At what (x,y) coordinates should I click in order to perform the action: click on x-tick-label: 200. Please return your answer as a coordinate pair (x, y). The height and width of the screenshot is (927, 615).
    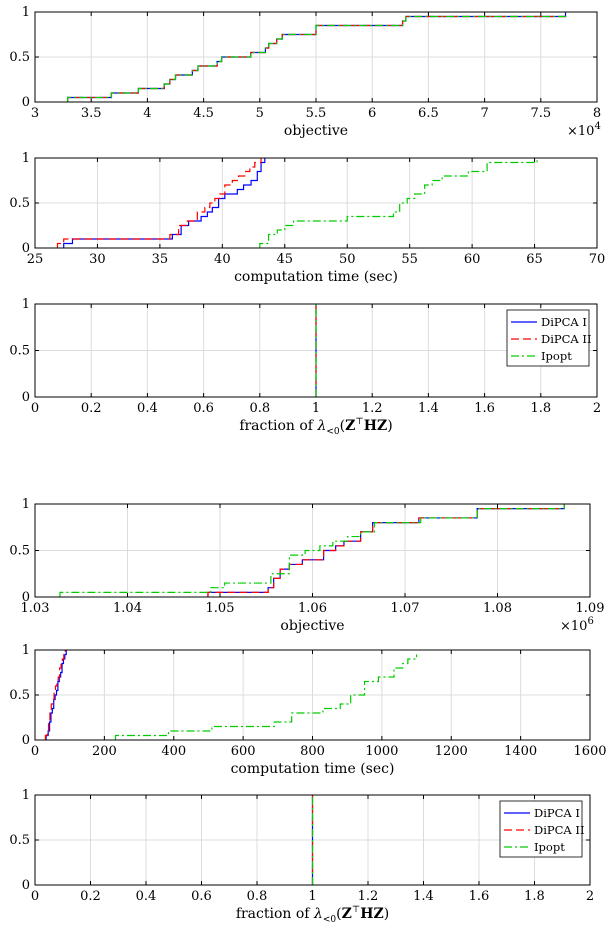
    Looking at the image, I should click on (104, 751).